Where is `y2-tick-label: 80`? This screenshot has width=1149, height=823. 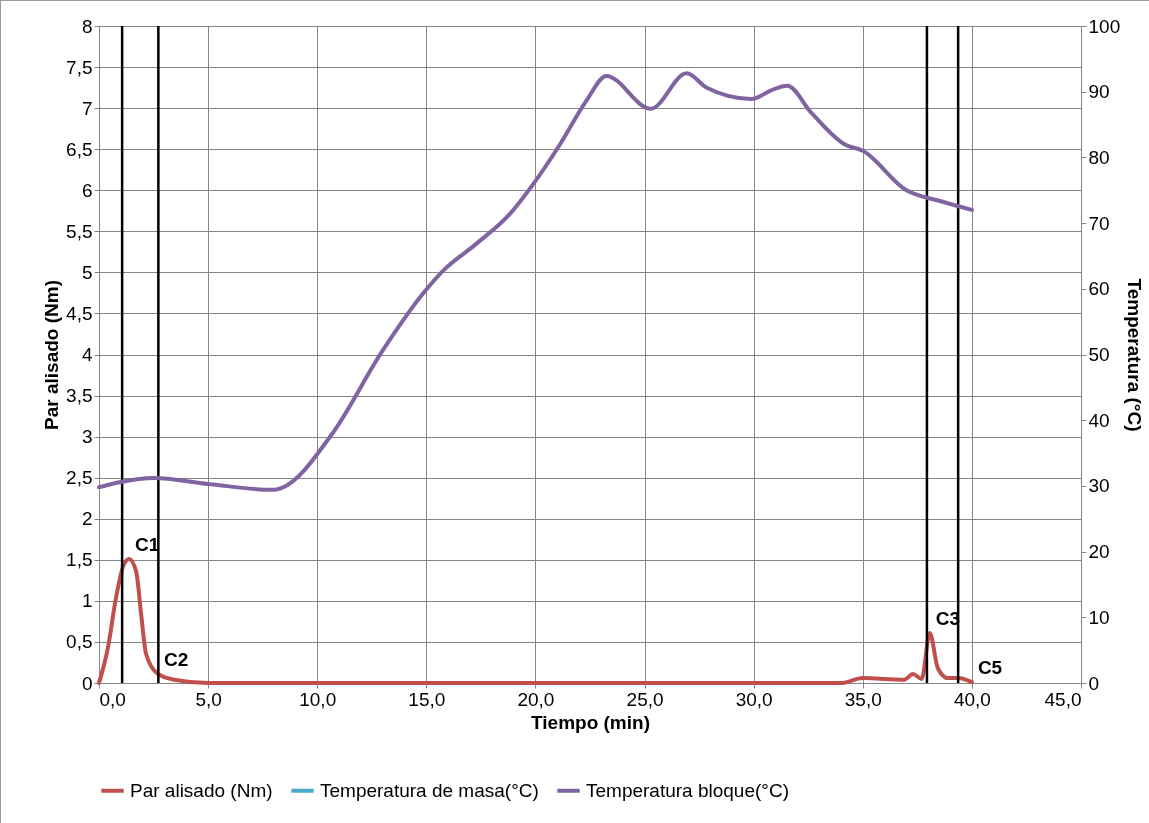
y2-tick-label: 80 is located at coordinates (1099, 157).